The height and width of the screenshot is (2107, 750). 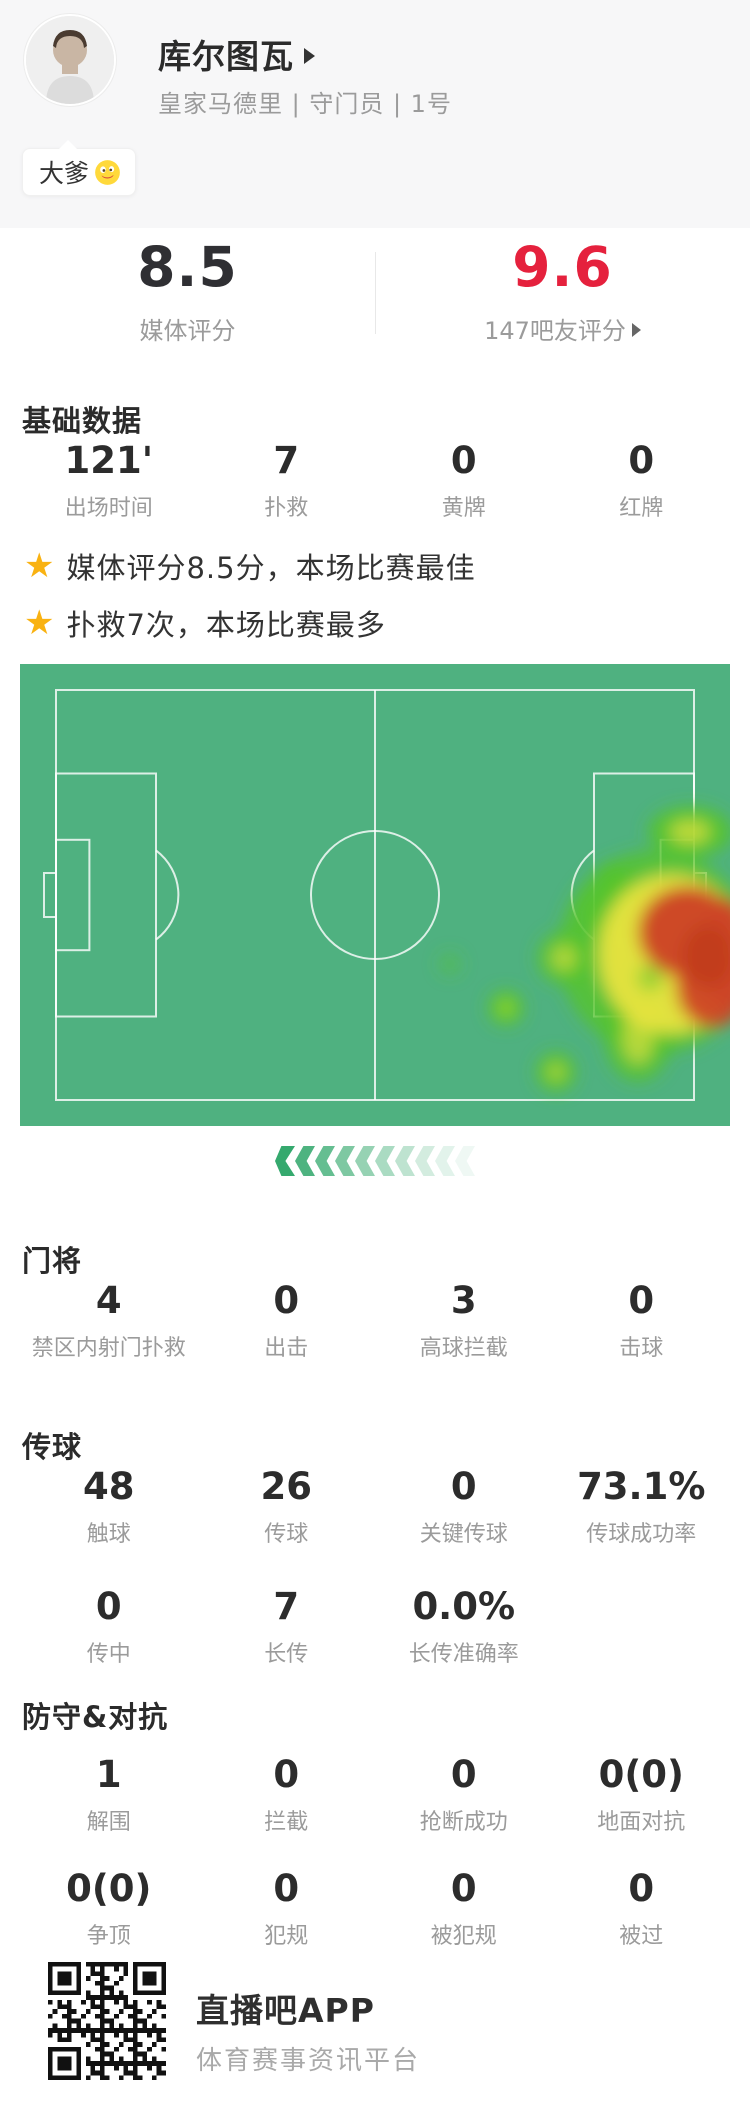 What do you see at coordinates (641, 1774) in the screenshot?
I see `stat-value: 0(0)` at bounding box center [641, 1774].